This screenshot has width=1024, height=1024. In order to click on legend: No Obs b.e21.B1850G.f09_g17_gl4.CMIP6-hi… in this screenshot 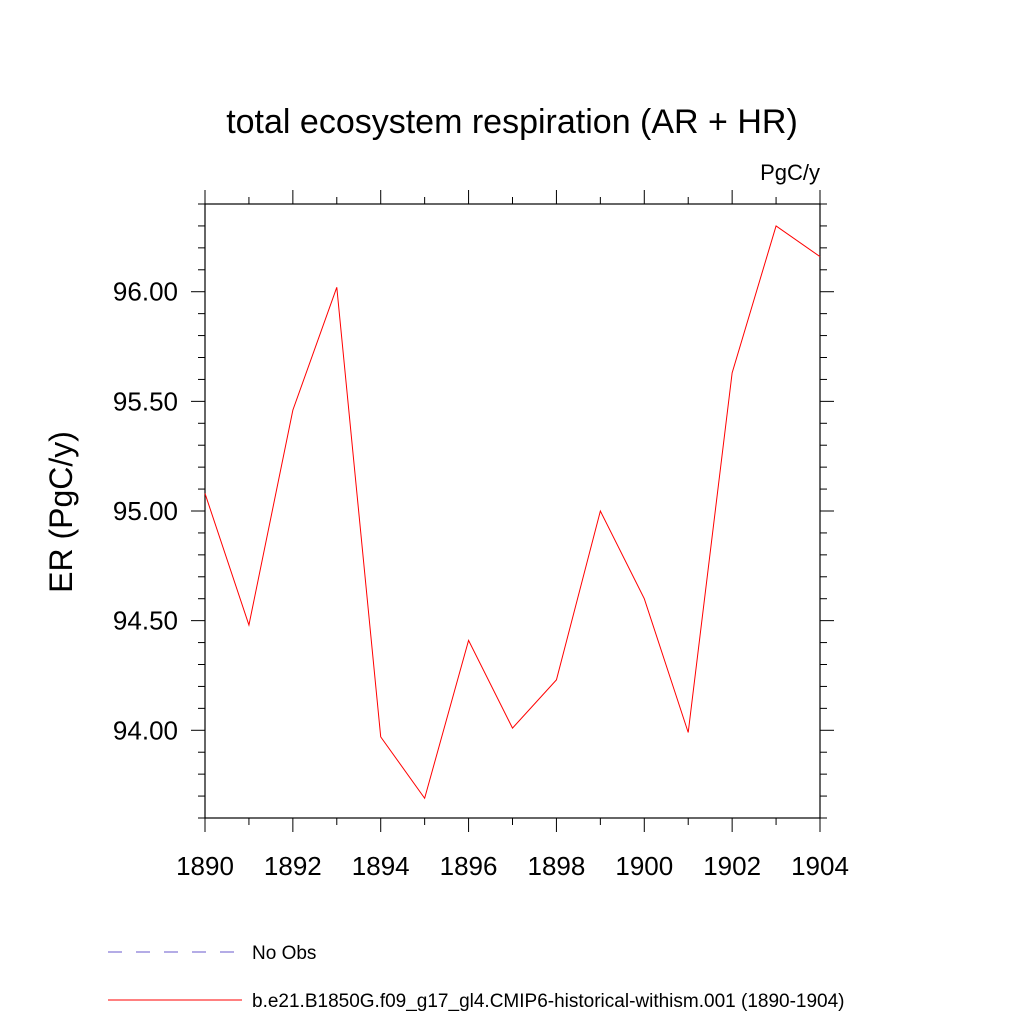, I will do `click(476, 977)`.